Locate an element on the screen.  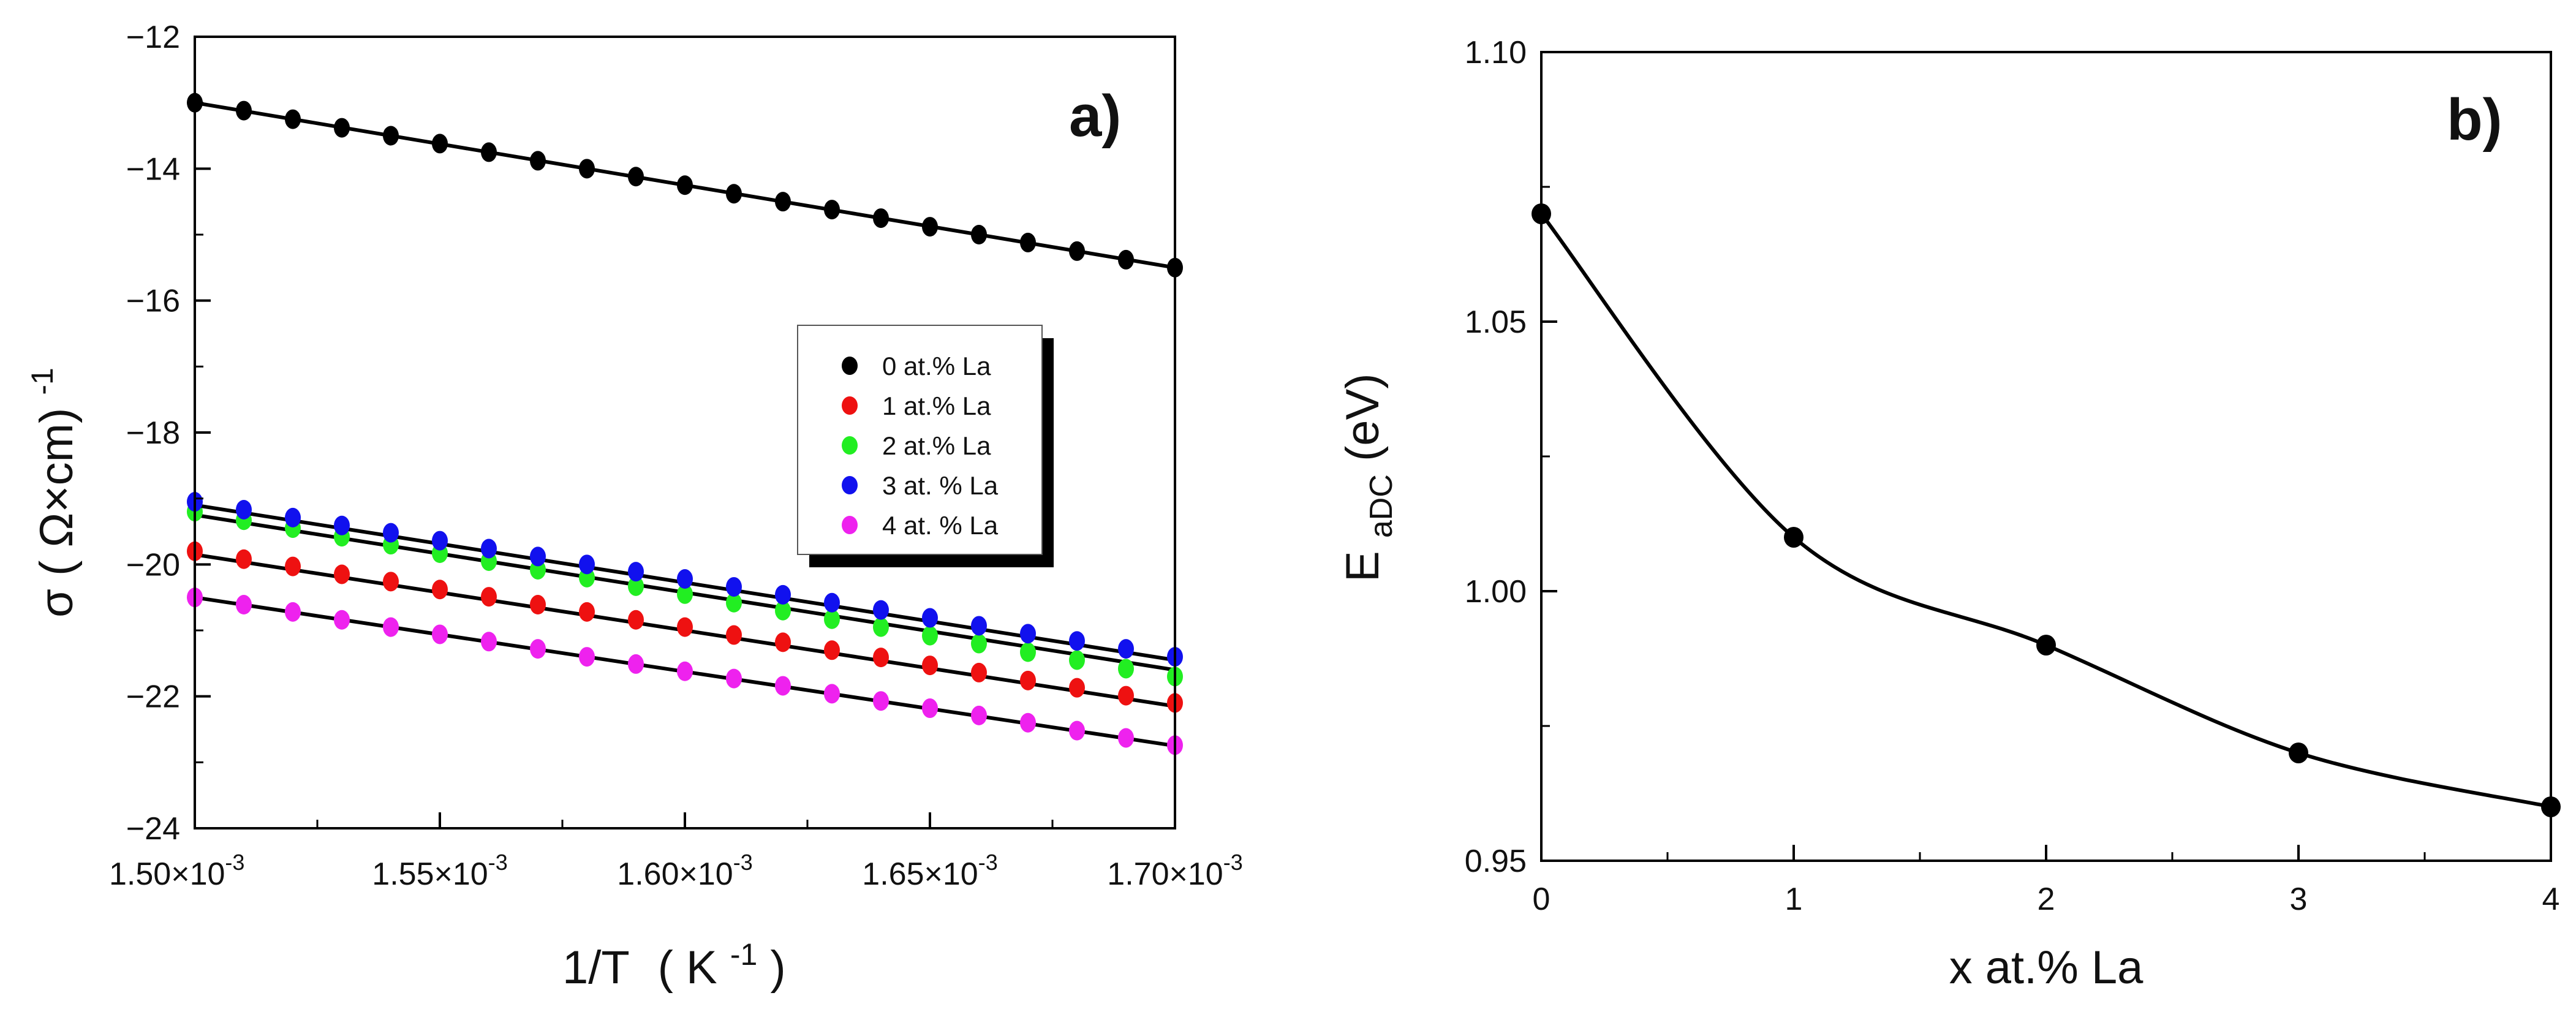
panel-b-y-axis-title: E aDC (eV) is located at coordinates (1369, 477).